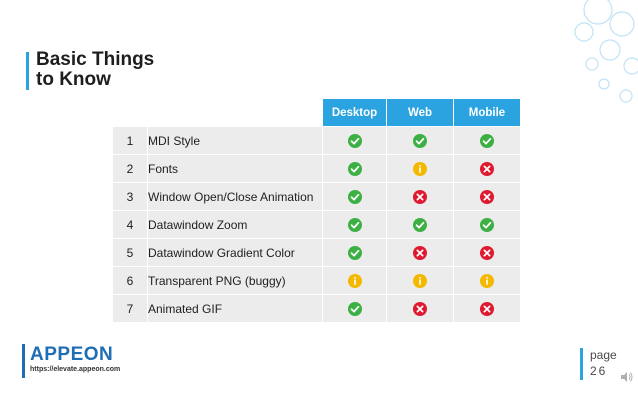 The width and height of the screenshot is (638, 418). Describe the element at coordinates (130, 168) in the screenshot. I see `row-number: 2` at that location.